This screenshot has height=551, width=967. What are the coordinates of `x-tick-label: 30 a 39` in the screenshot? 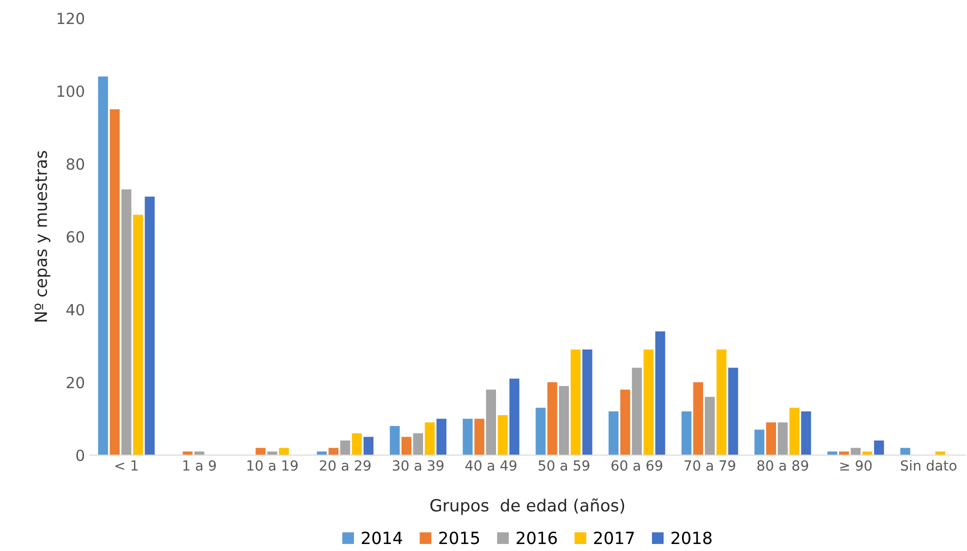 It's located at (418, 465).